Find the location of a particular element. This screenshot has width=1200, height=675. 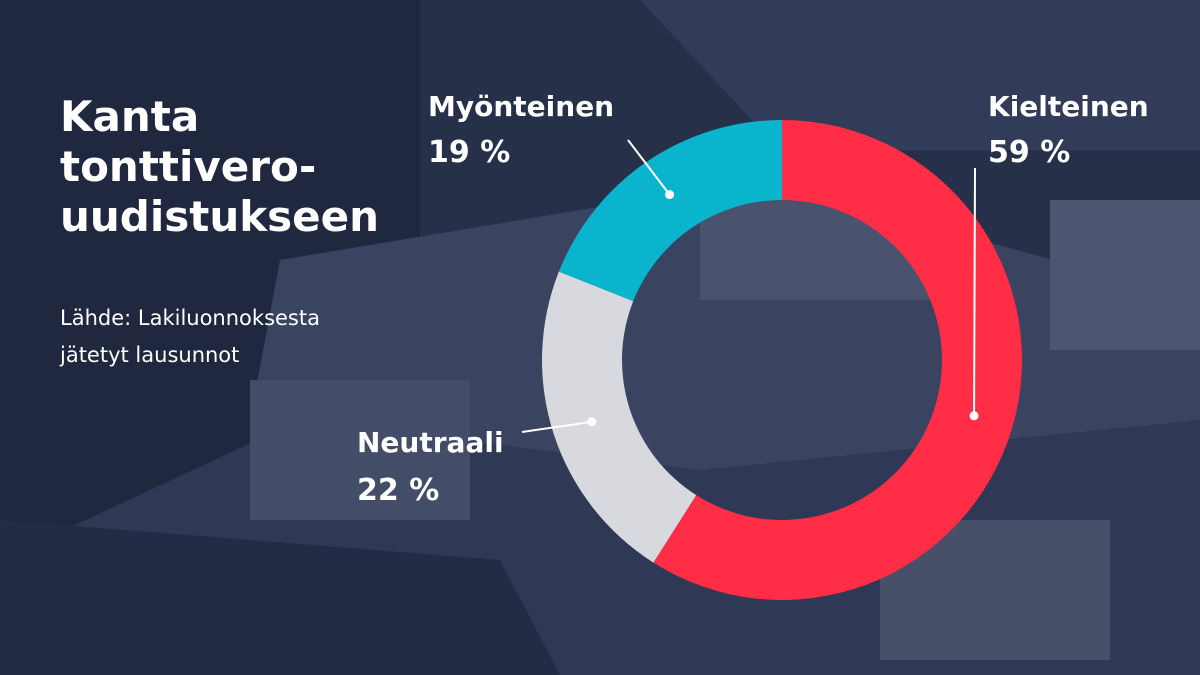

donut-slice-neutraali is located at coordinates (619, 417).